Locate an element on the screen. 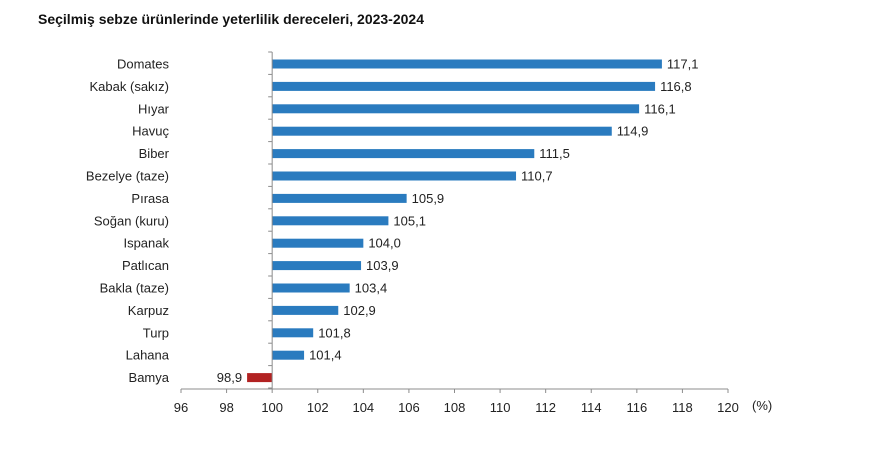 Image resolution: width=883 pixels, height=459 pixels. value-label: 111,5 is located at coordinates (554, 153).